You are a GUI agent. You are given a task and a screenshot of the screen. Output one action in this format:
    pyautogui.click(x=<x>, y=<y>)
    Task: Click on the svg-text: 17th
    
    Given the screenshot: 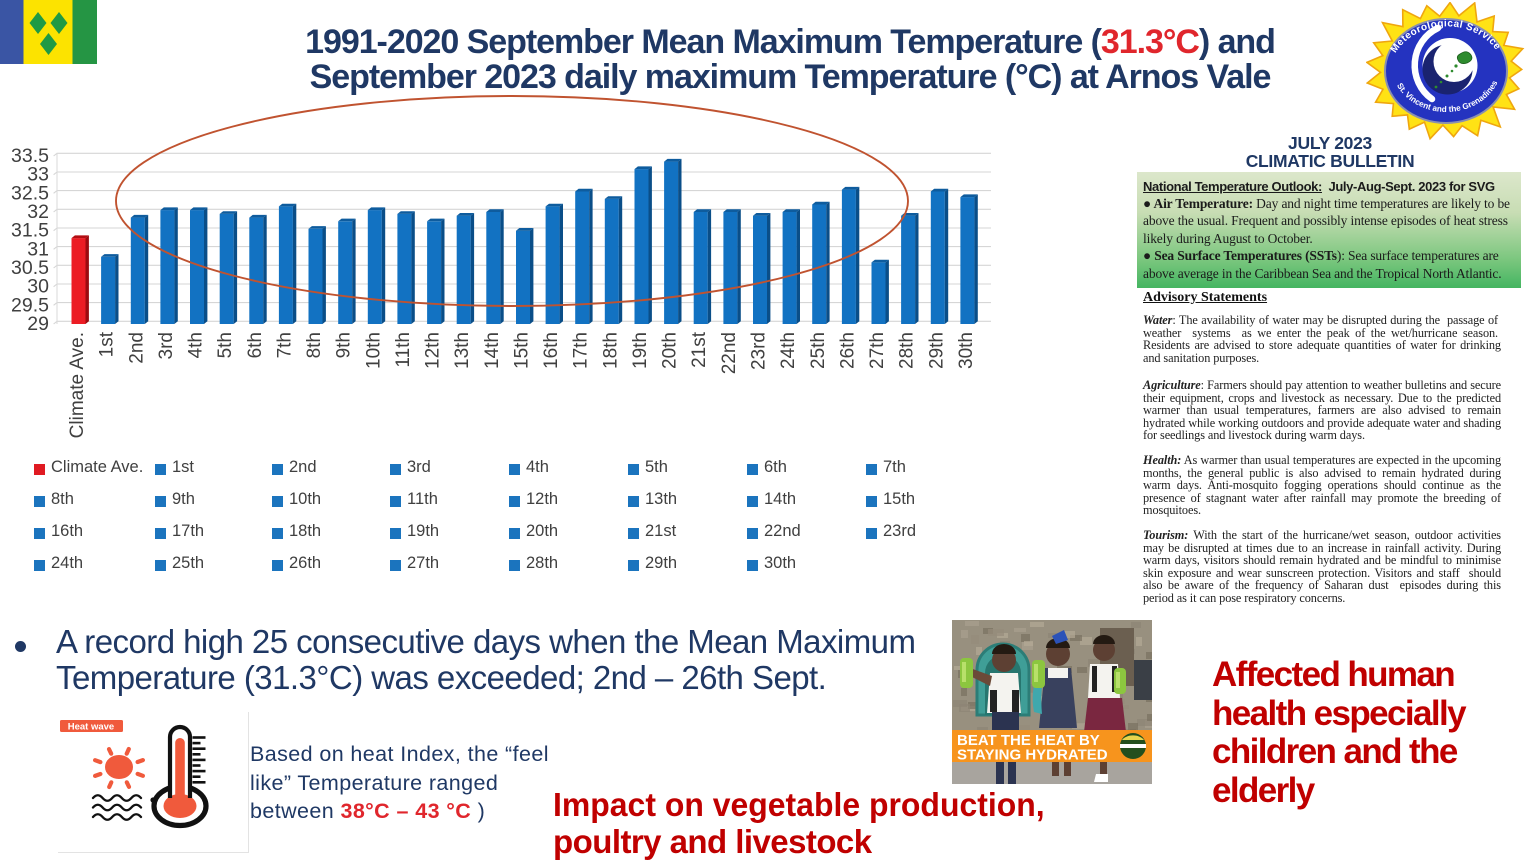 What is the action you would take?
    pyautogui.click(x=581, y=350)
    